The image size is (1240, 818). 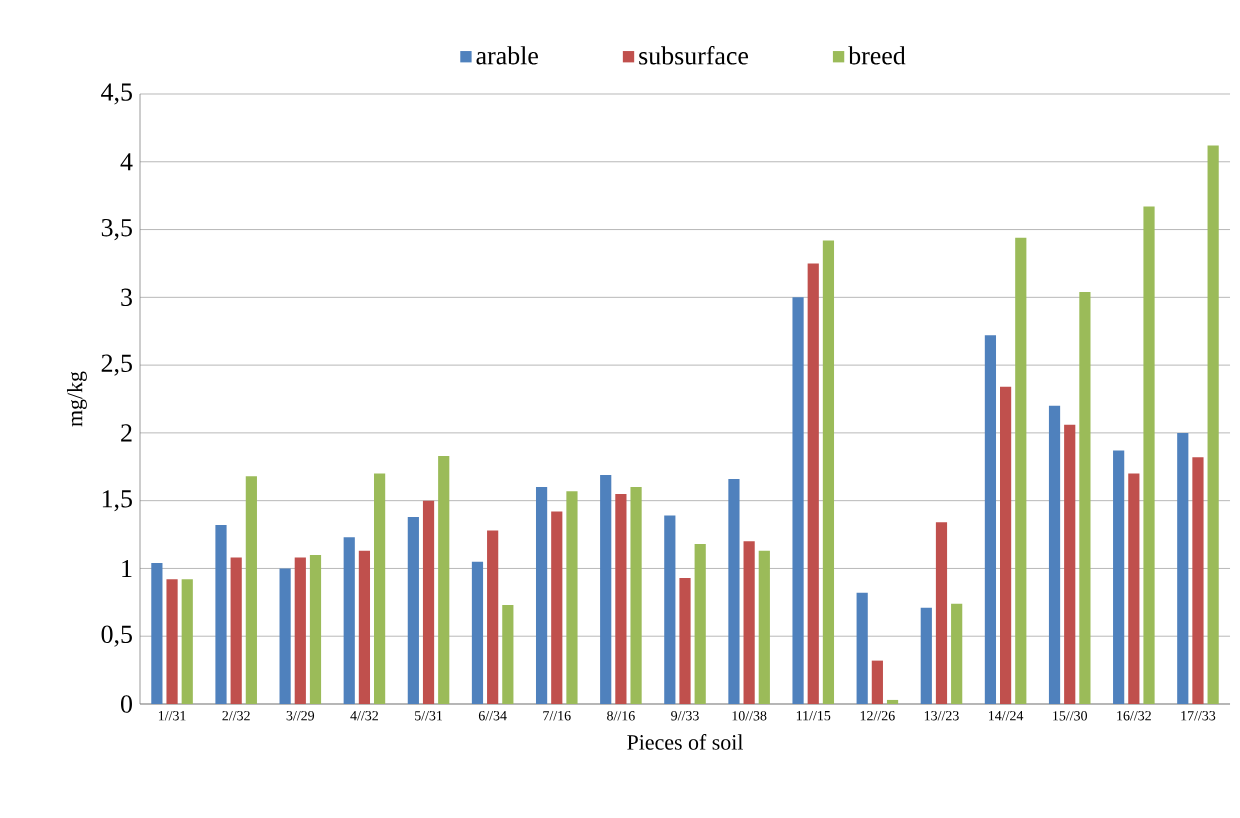 What do you see at coordinates (877, 55) in the screenshot?
I see `legend-label: breed` at bounding box center [877, 55].